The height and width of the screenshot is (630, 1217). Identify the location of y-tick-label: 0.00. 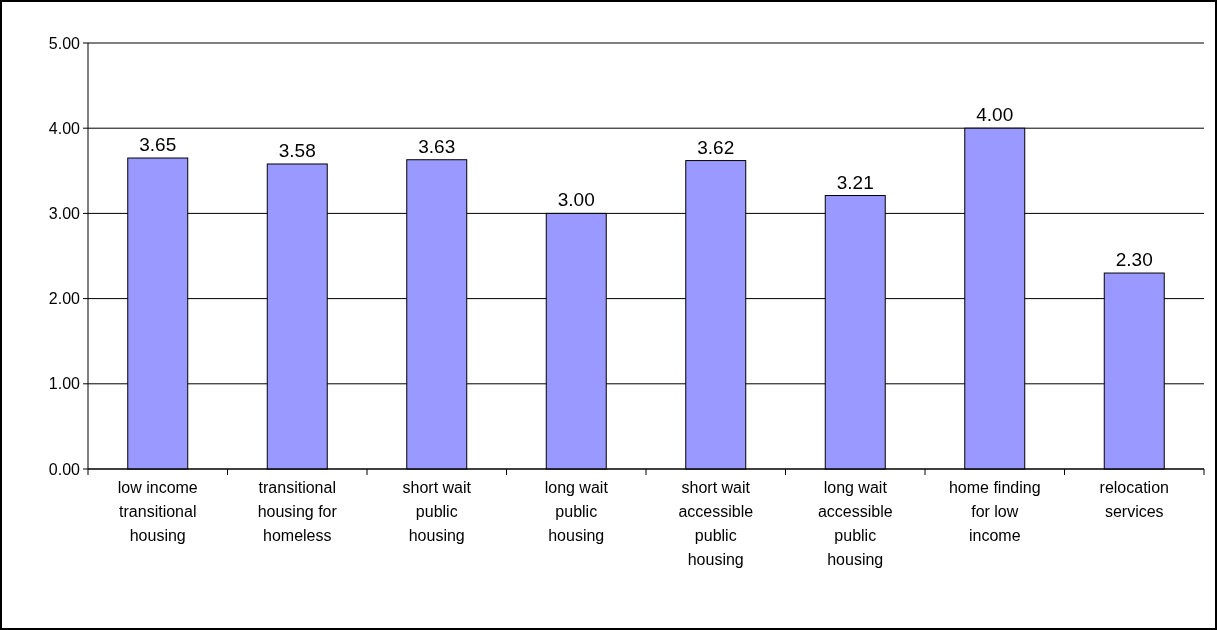
(64, 469).